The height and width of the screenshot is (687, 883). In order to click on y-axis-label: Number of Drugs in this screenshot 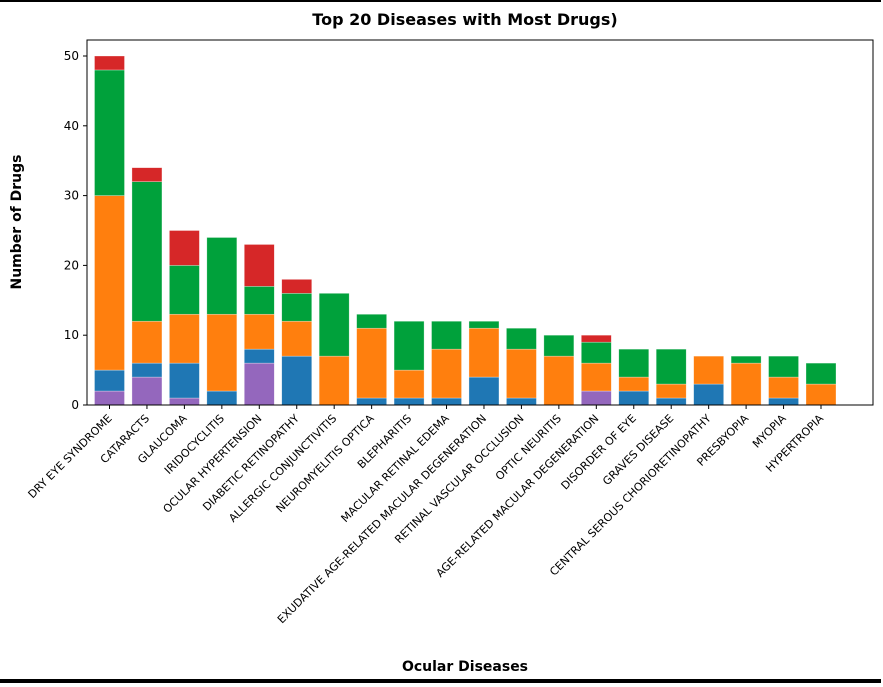, I will do `click(17, 222)`.